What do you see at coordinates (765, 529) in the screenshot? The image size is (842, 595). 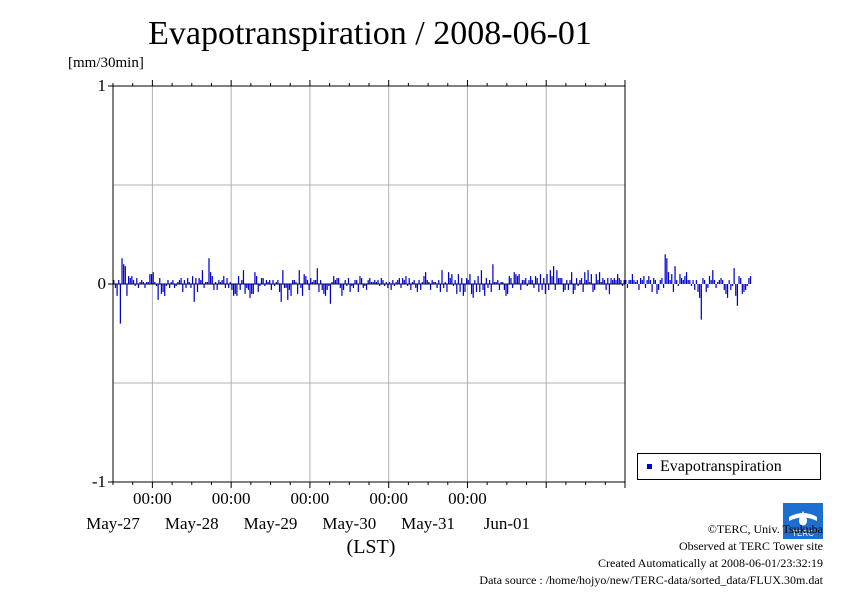 I see `credit-copyright: ©TERC, Univ. Tsukuba` at bounding box center [765, 529].